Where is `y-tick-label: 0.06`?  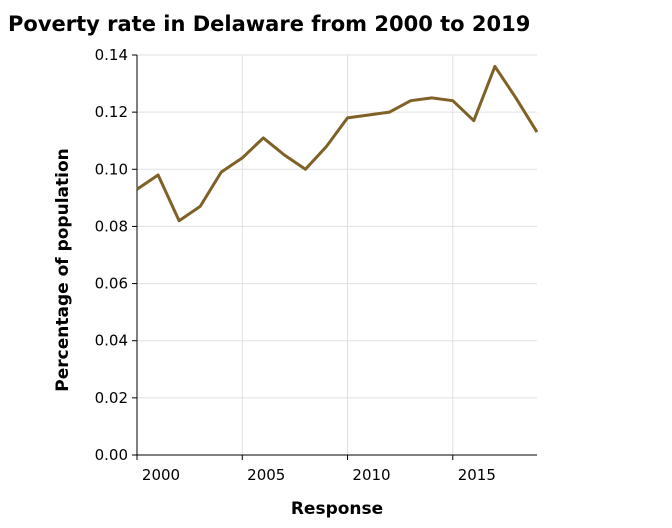
y-tick-label: 0.06 is located at coordinates (111, 284).